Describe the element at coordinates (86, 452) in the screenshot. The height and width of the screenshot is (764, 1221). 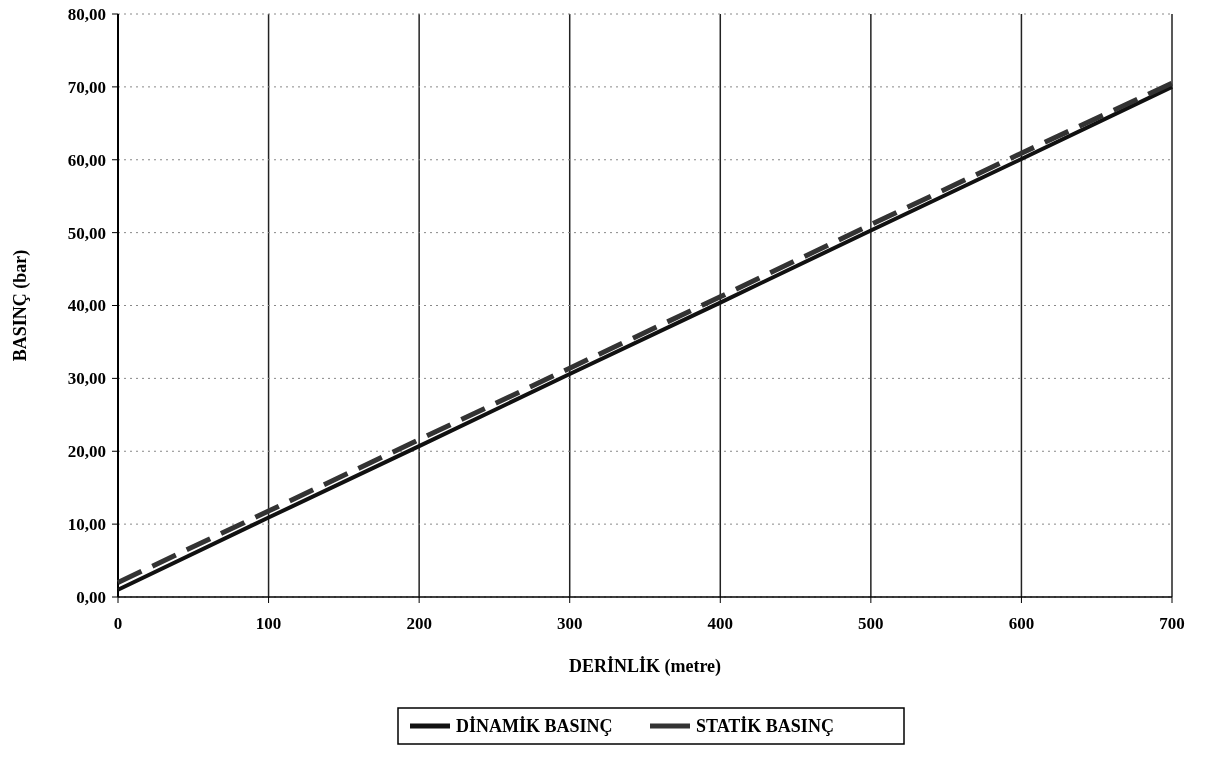
I see `y-tick-label: 20,00` at that location.